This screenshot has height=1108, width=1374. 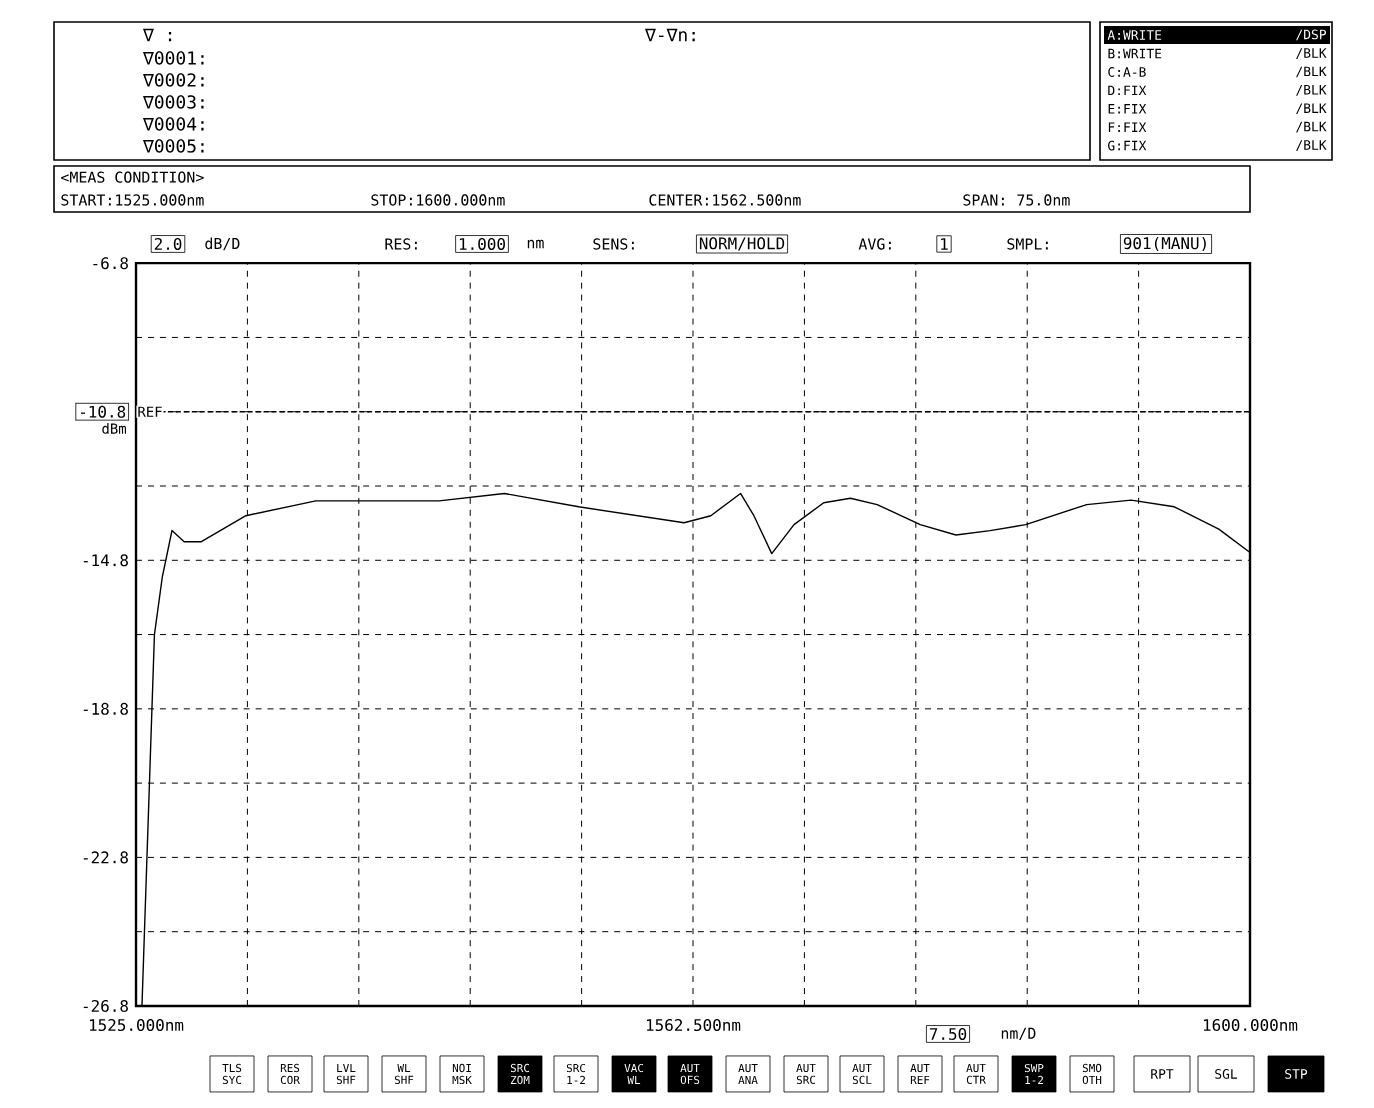 I want to click on text: ∇0004:, so click(x=173, y=124).